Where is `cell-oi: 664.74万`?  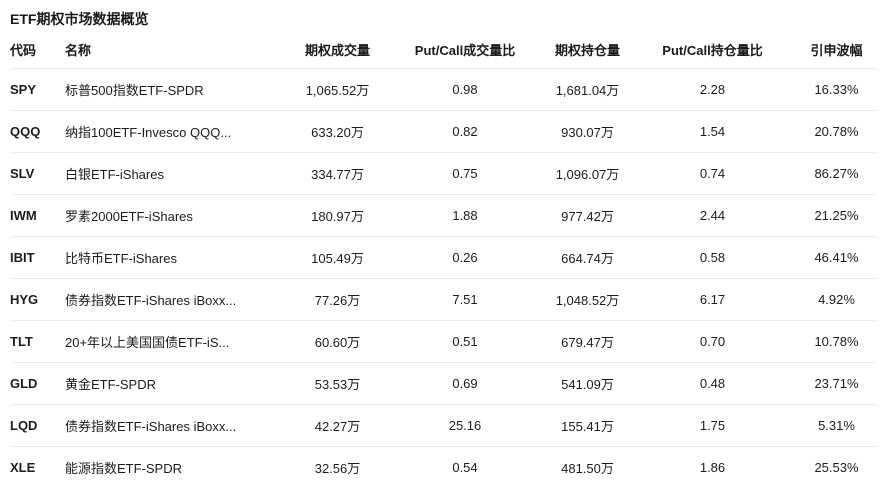 cell-oi: 664.74万 is located at coordinates (587, 256).